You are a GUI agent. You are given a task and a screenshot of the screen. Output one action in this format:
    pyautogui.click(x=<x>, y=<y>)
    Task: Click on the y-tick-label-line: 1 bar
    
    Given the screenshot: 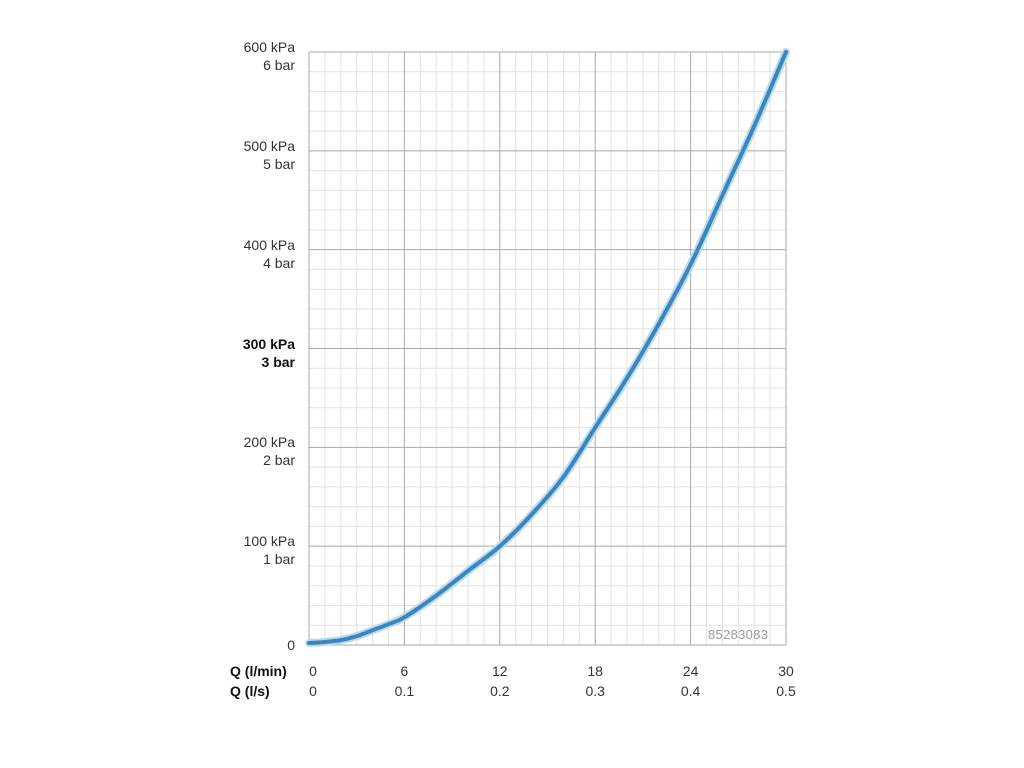 What is the action you would take?
    pyautogui.click(x=279, y=559)
    